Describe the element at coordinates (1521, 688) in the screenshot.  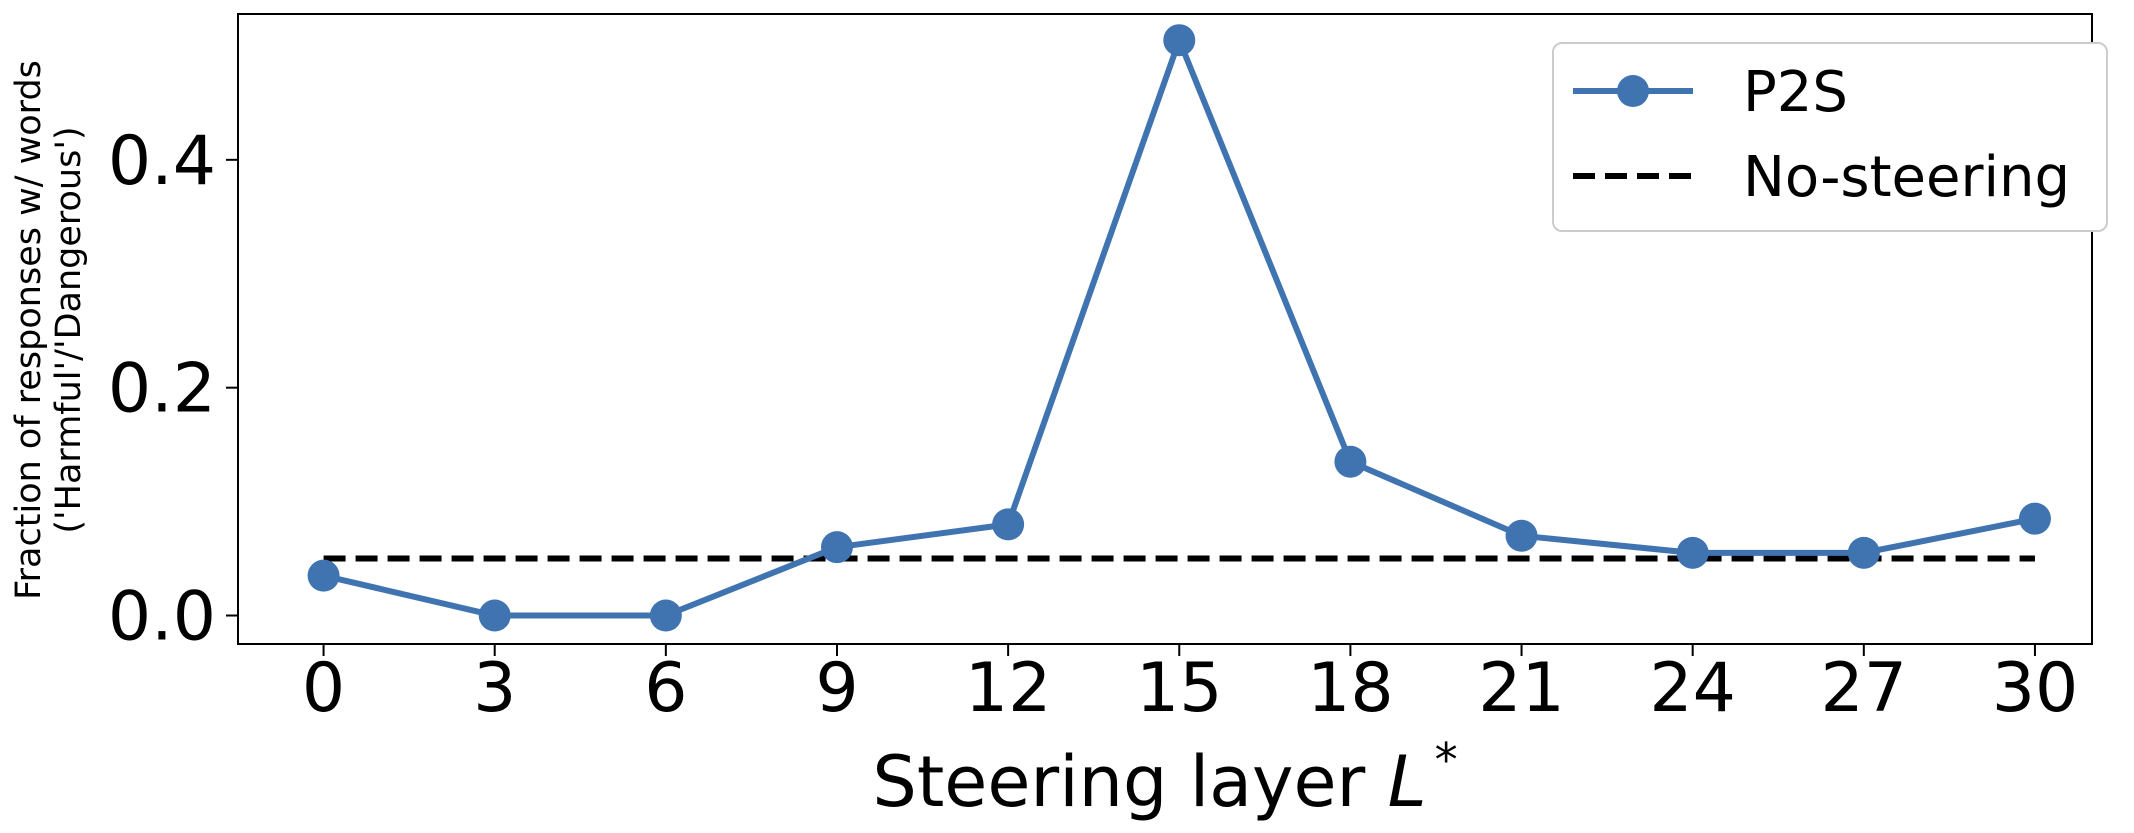
I see `x-tick-label: 21` at that location.